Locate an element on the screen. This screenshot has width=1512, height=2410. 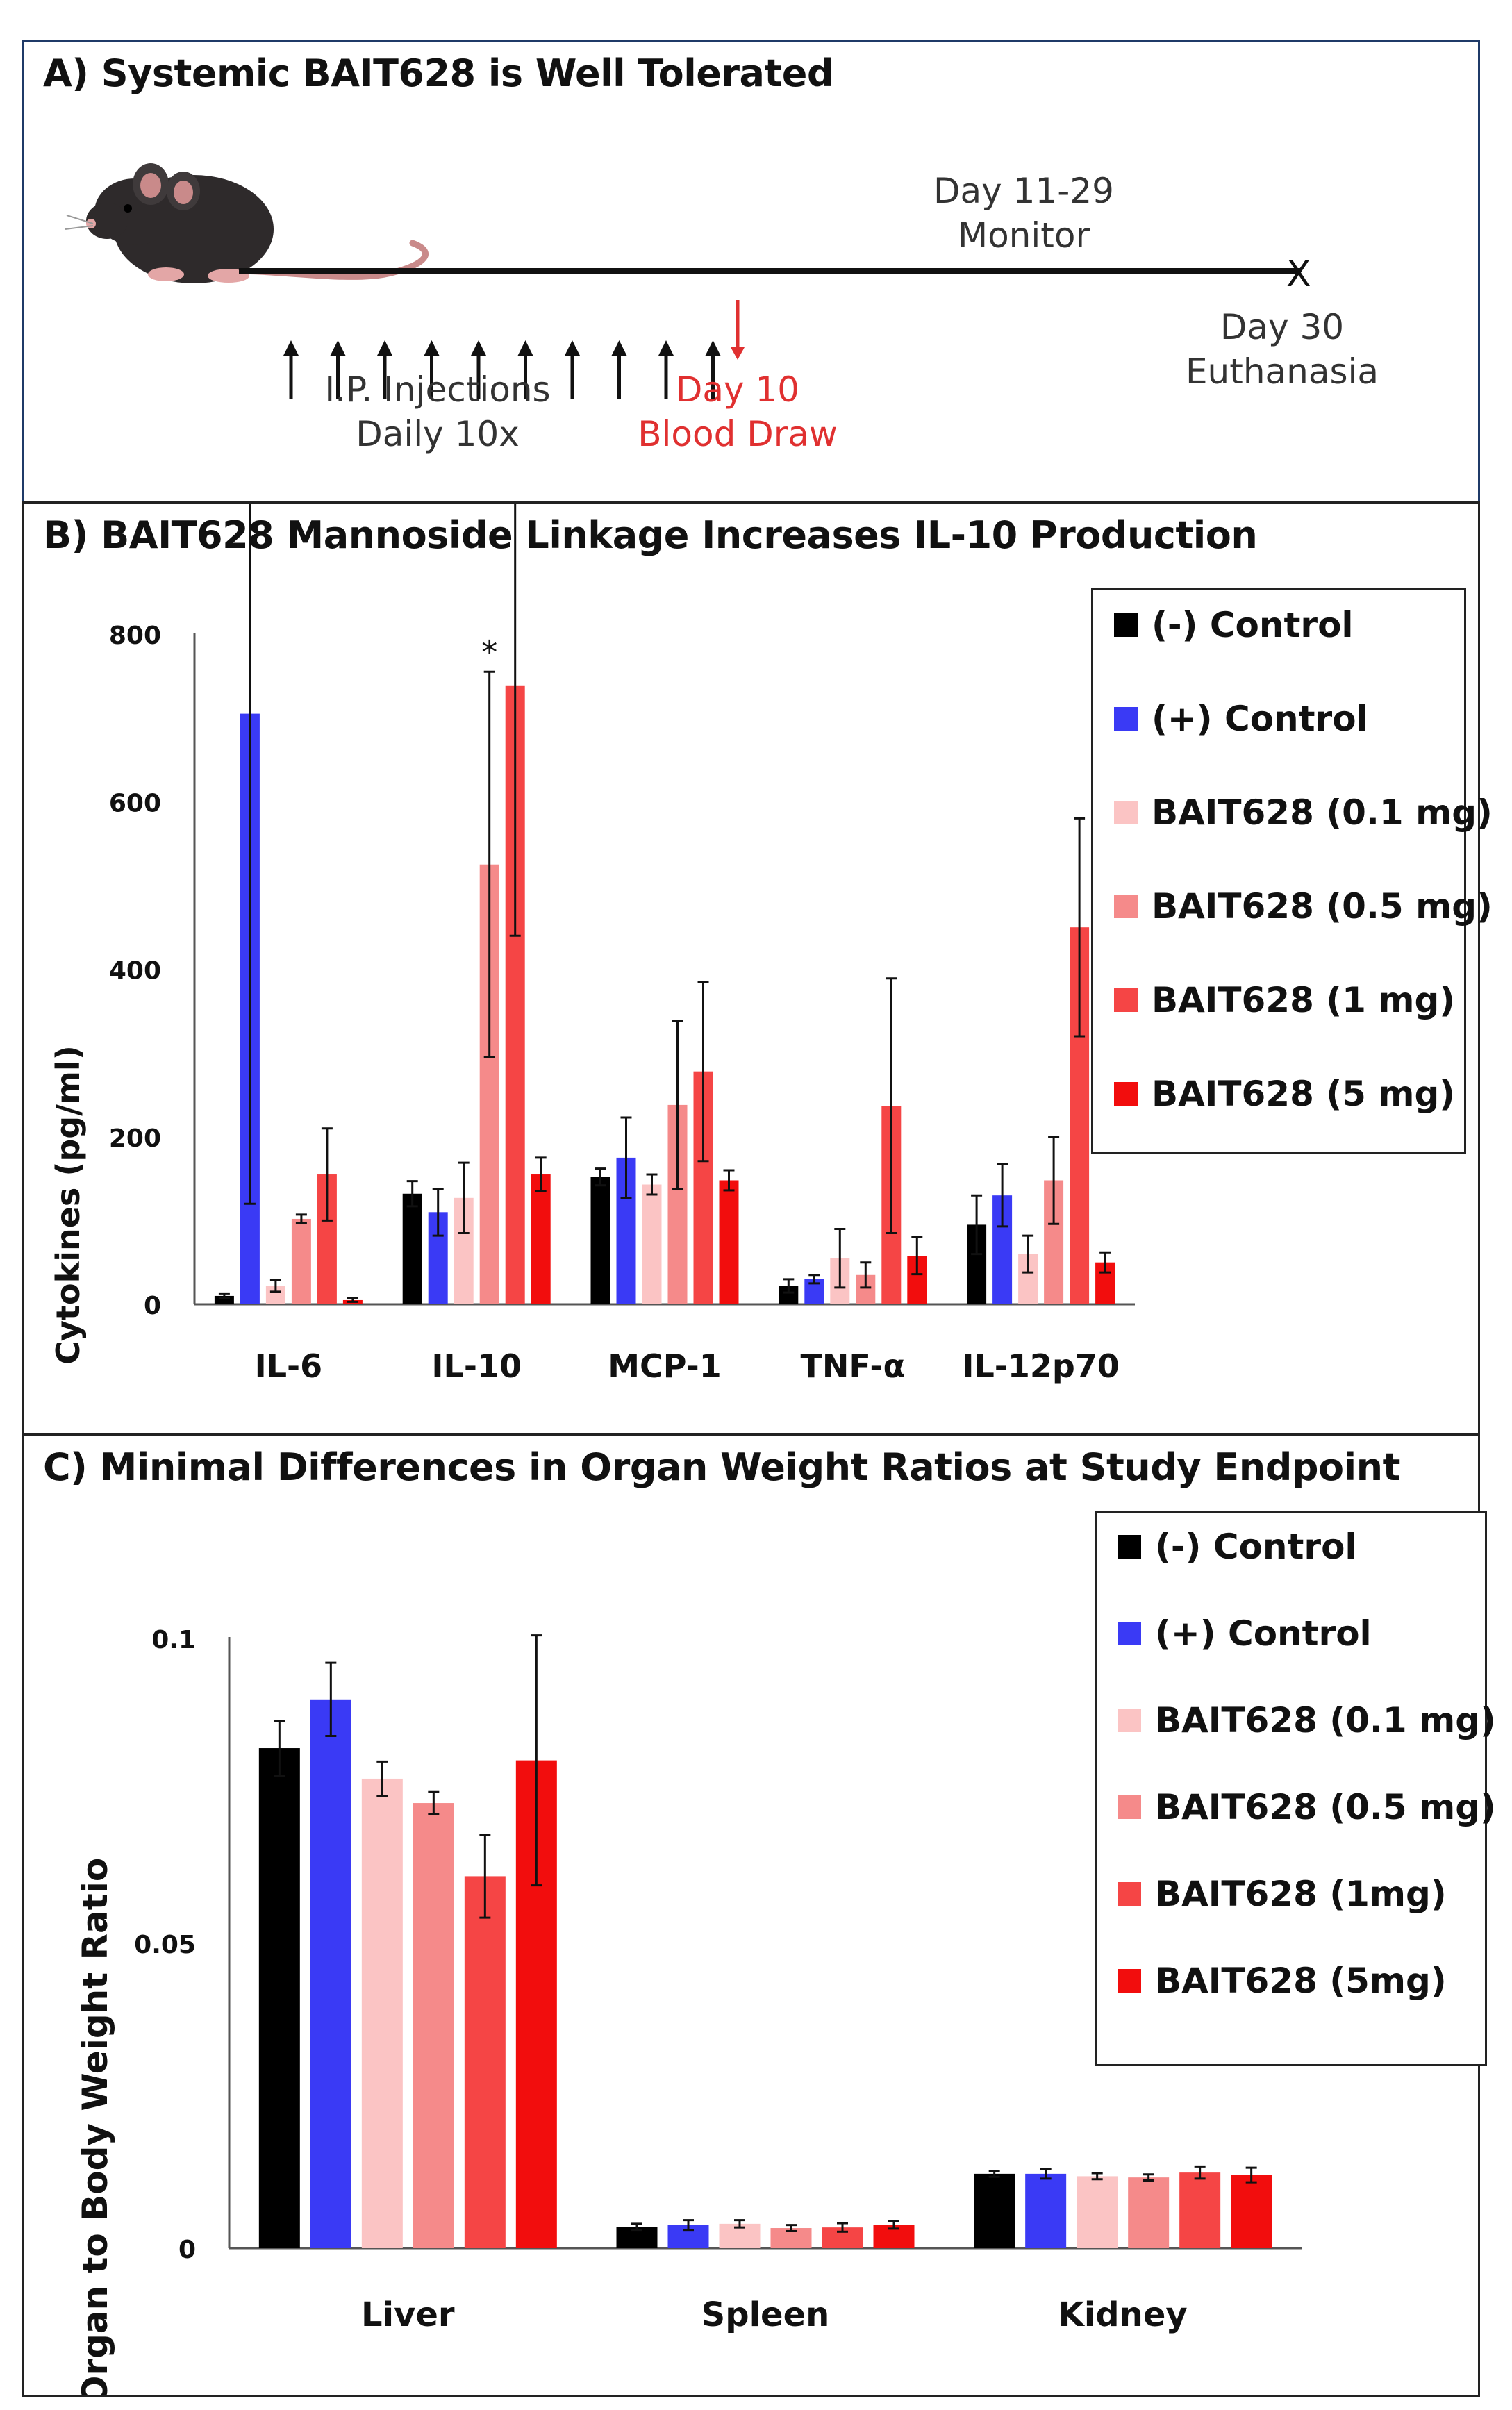
euthanasia-label-2: Euthanasia is located at coordinates (1282, 371).